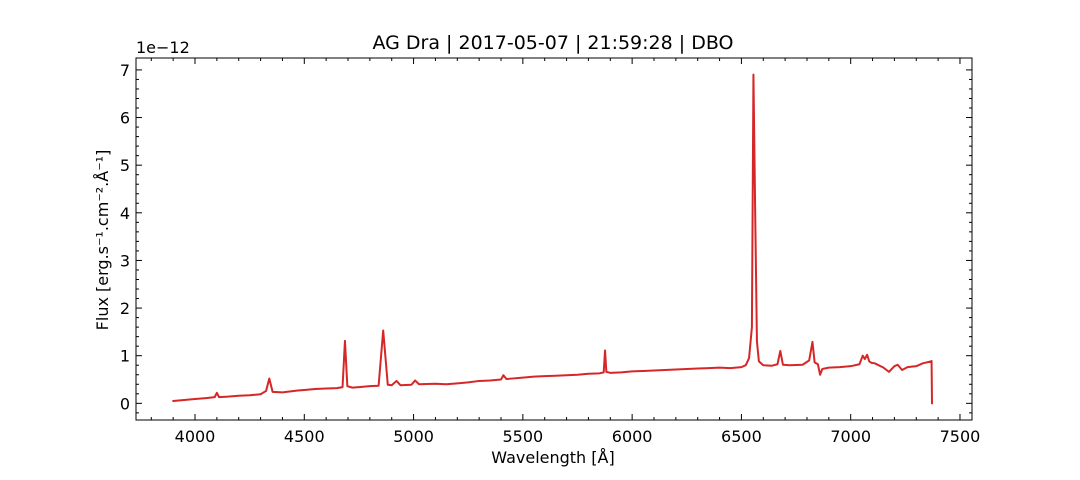 Image resolution: width=1080 pixels, height=480 pixels. Describe the element at coordinates (125, 356) in the screenshot. I see `y-tick-label: 1` at that location.